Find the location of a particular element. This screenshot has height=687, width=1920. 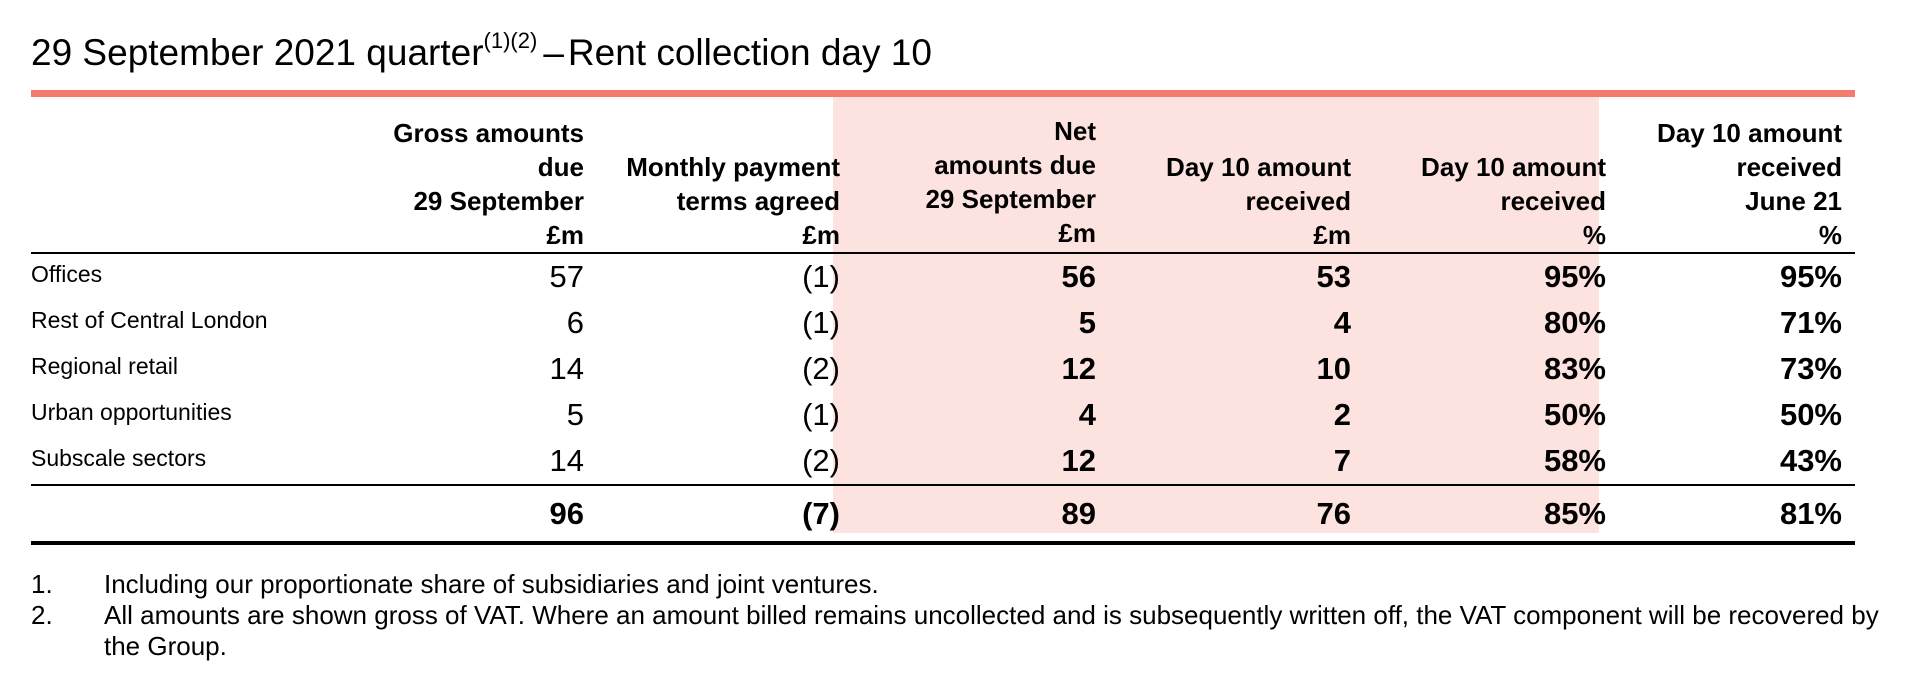

cell-gross: 6 is located at coordinates (575, 322).